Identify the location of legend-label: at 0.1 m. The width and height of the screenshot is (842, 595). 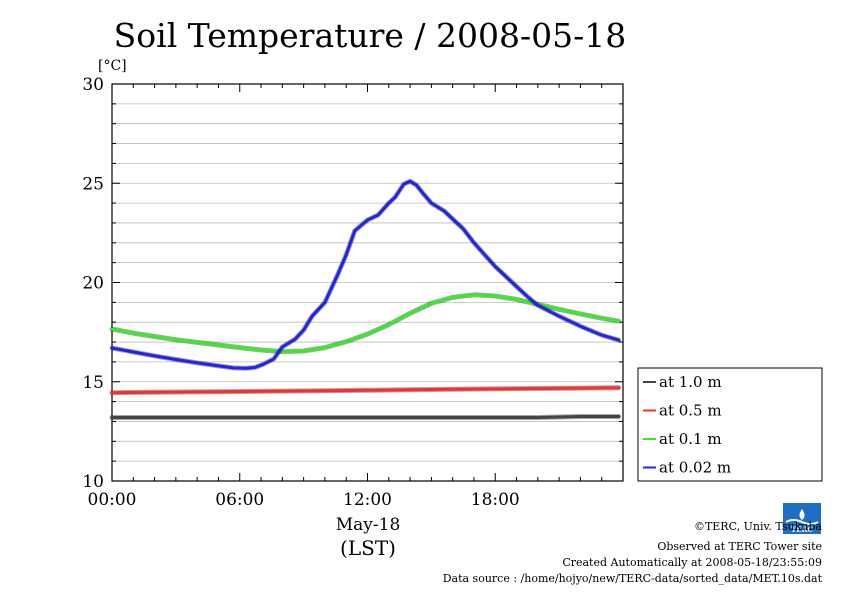
(690, 439).